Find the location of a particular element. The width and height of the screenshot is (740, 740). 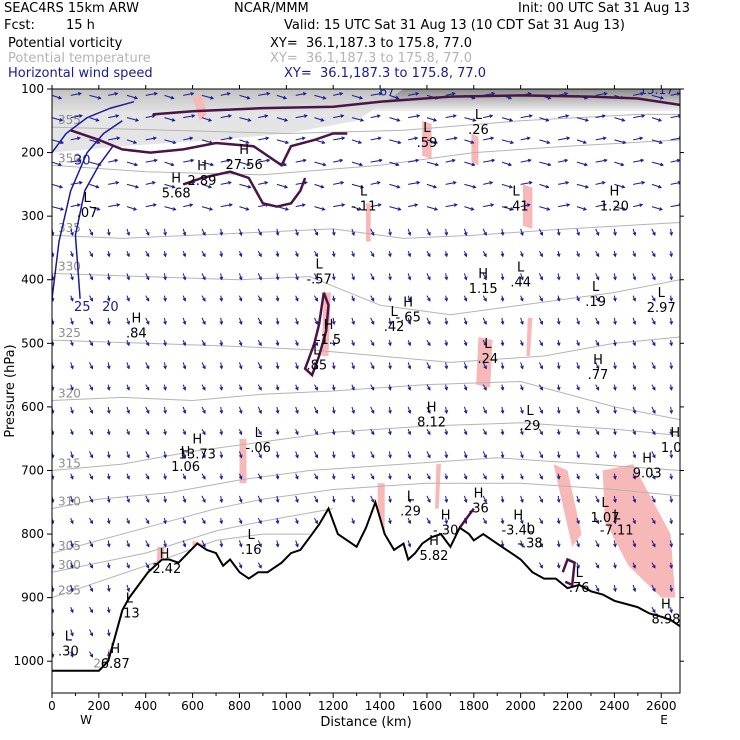

pv-extremum-value: 27.56 is located at coordinates (244, 165).